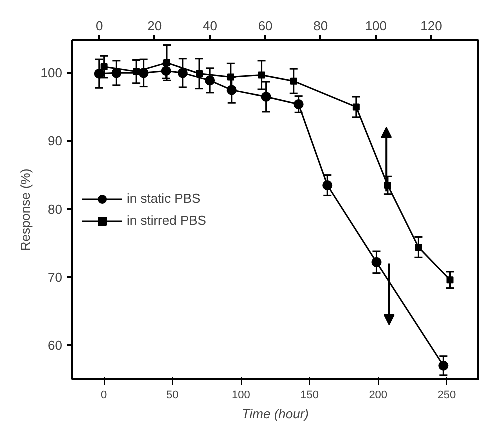 Image resolution: width=482 pixels, height=436 pixels. I want to click on x-axis-title: Time (hour), so click(276, 414).